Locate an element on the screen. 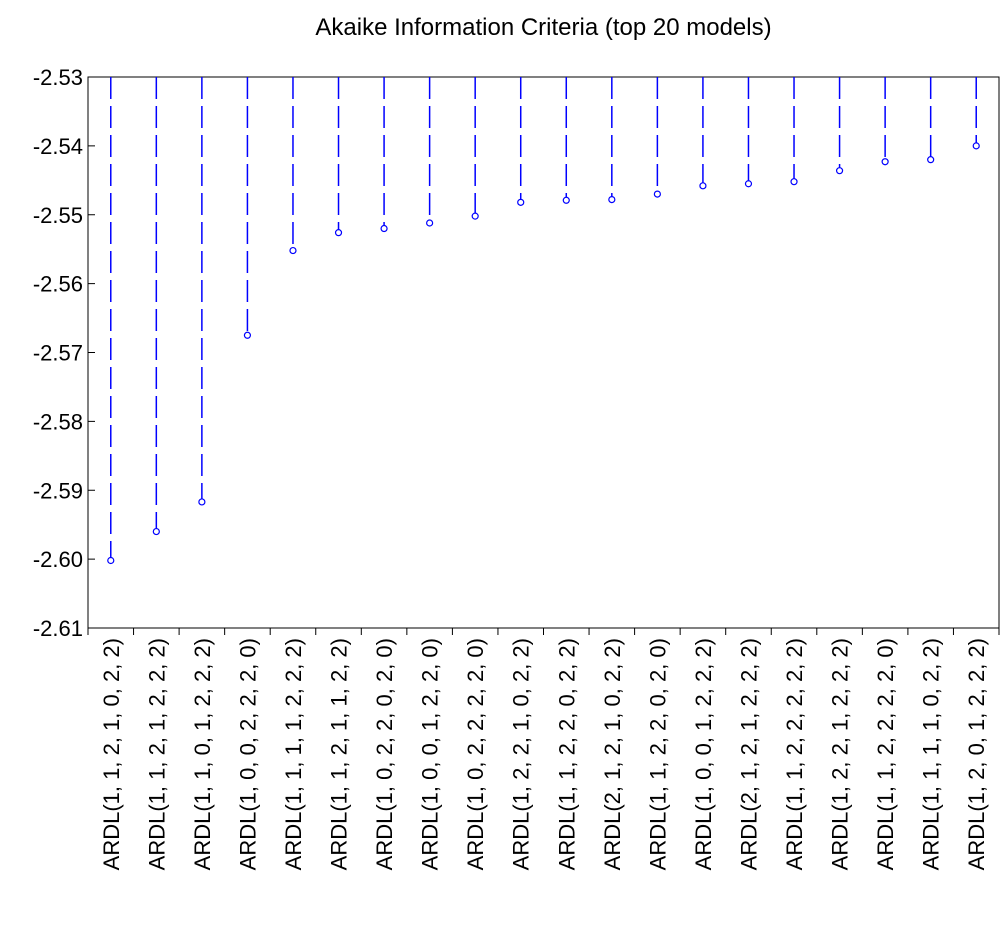 The width and height of the screenshot is (1002, 926). y-tick-label: -2.58 is located at coordinates (58, 421).